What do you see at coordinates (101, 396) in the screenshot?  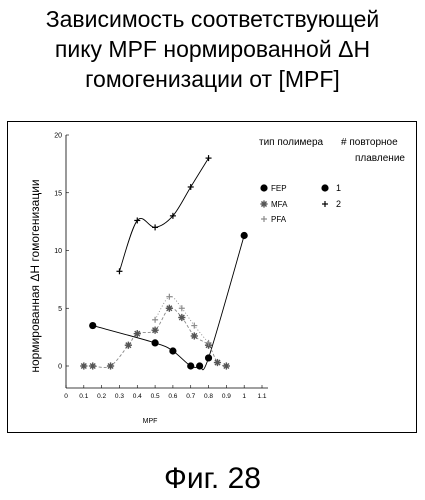 I see `x-tick-label-2: 0.2` at bounding box center [101, 396].